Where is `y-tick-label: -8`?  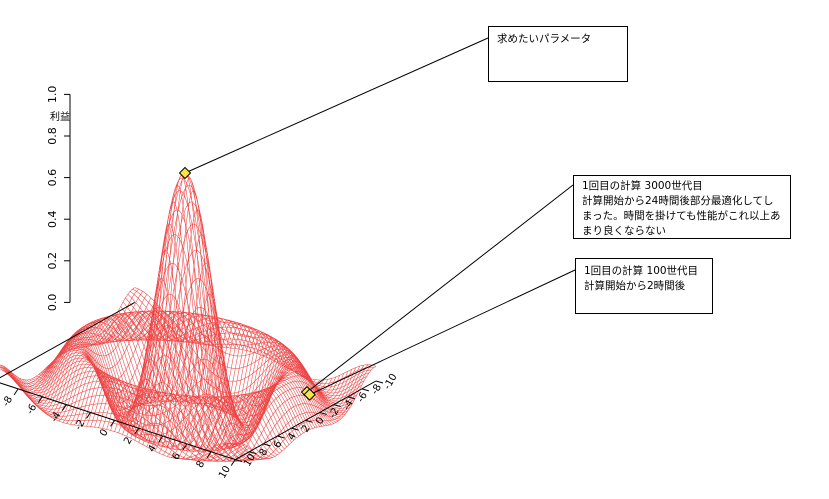
y-tick-label: -8 is located at coordinates (376, 390).